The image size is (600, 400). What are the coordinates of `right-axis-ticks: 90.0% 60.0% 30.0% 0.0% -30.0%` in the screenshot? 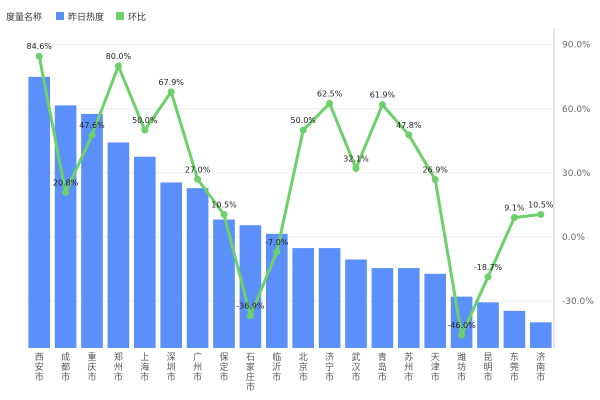 It's located at (578, 174).